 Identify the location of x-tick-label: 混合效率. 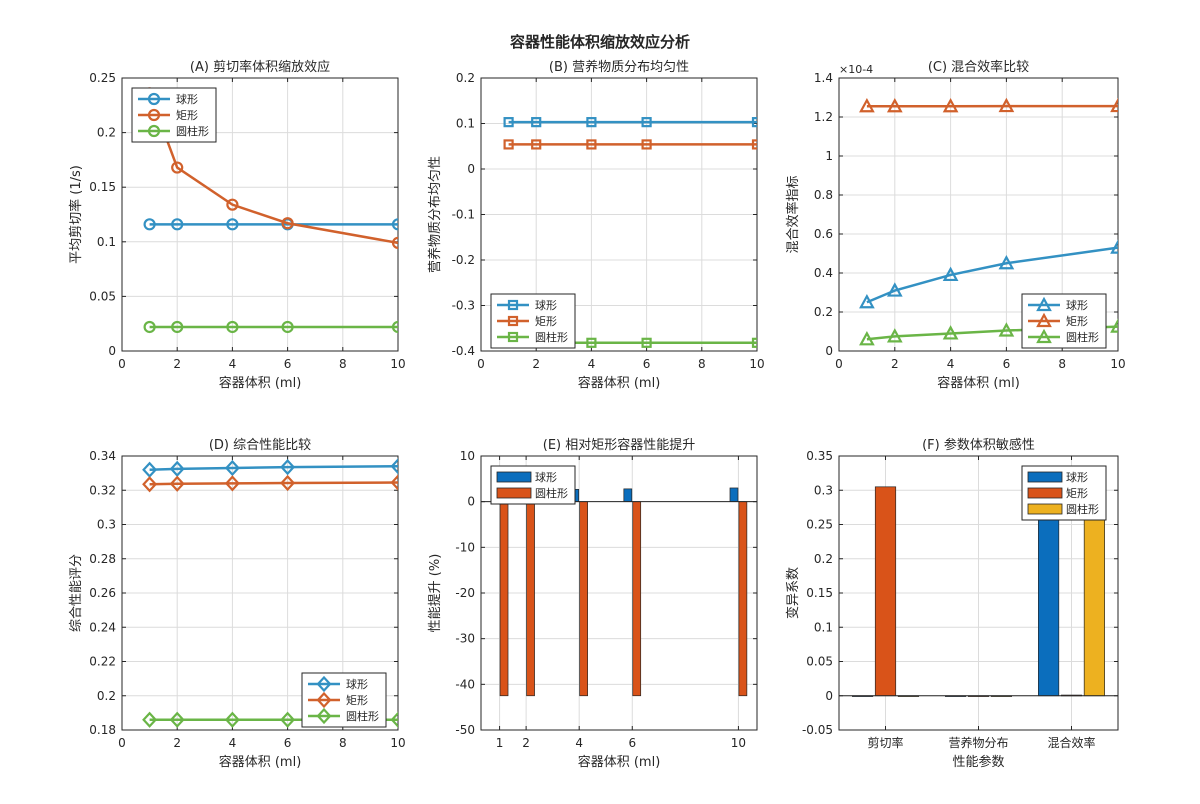
(1071, 742).